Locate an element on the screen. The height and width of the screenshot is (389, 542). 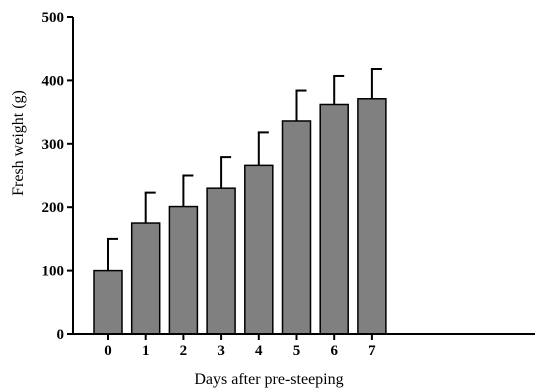
y-tick-label: 500 is located at coordinates (53, 18).